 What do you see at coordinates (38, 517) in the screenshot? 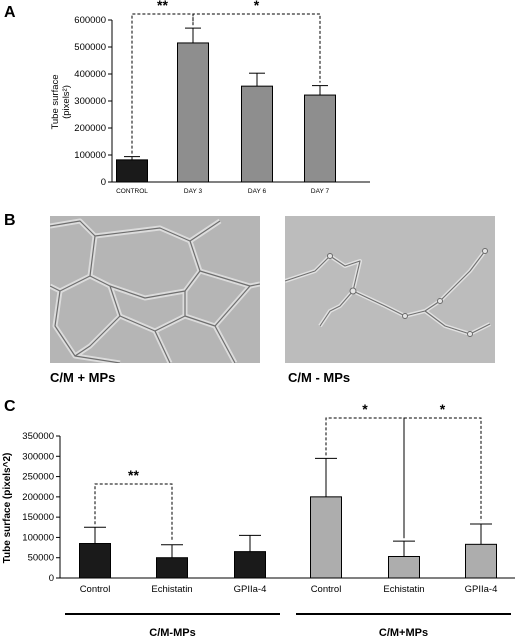
I see `y-tick-label: 150000` at bounding box center [38, 517].